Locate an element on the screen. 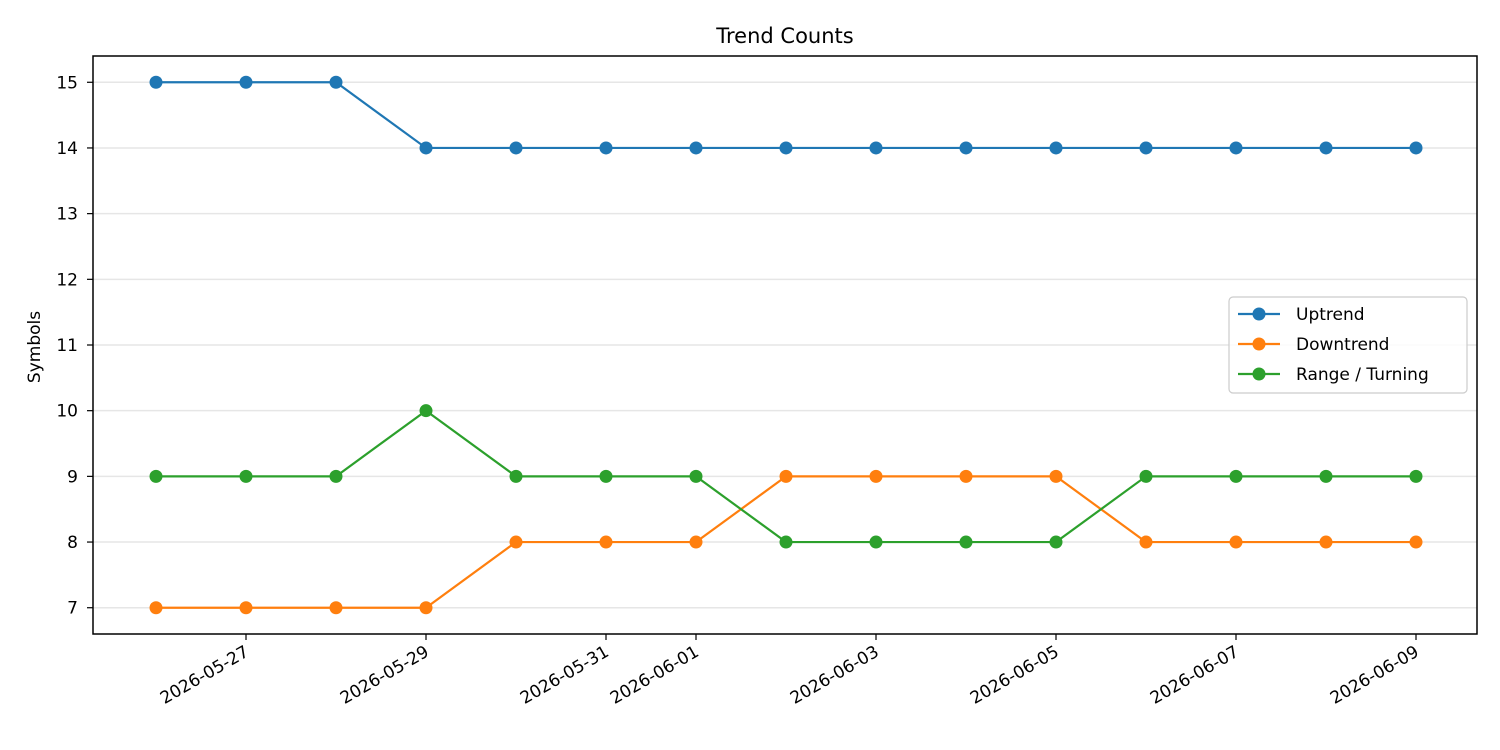 This screenshot has height=750, width=1500. series-line is located at coordinates (786, 115).